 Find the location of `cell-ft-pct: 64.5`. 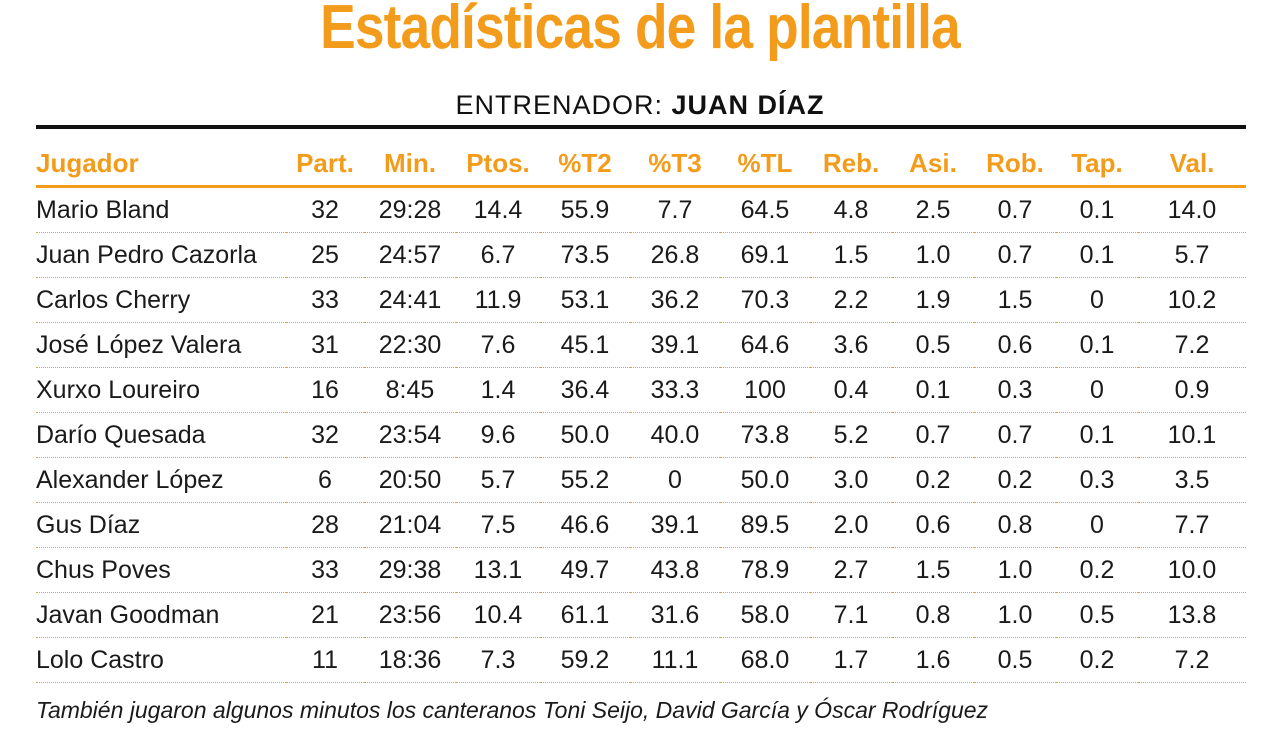

cell-ft-pct: 64.5 is located at coordinates (765, 209).